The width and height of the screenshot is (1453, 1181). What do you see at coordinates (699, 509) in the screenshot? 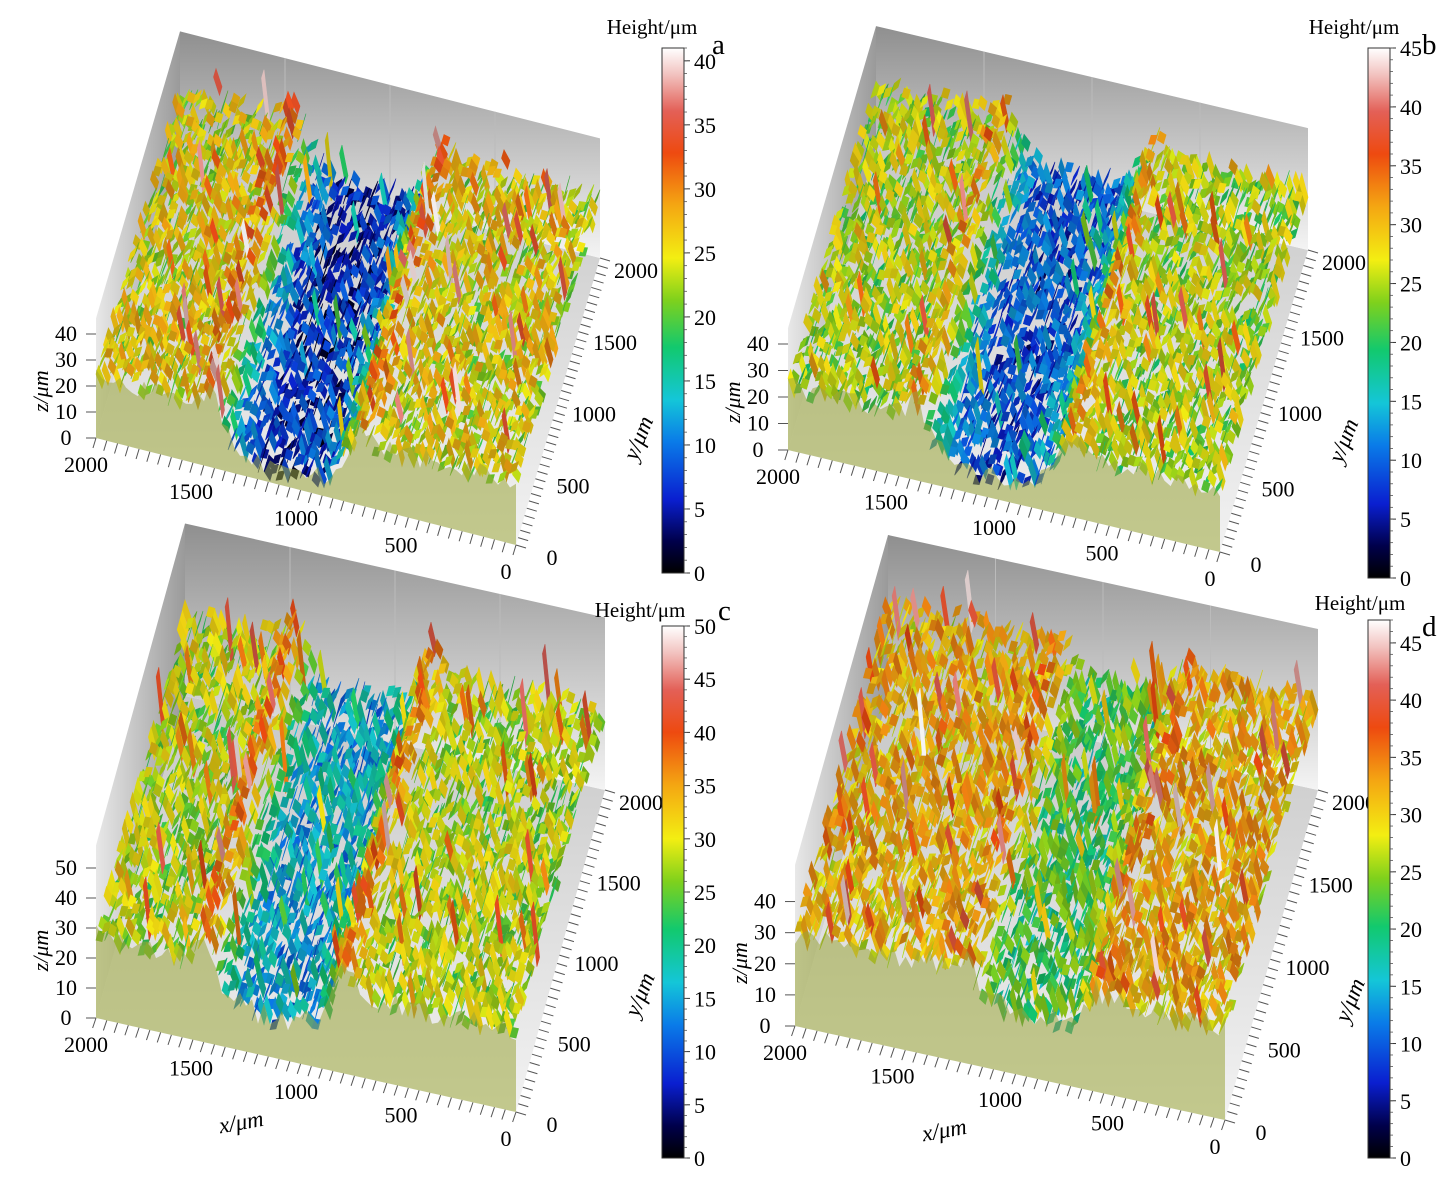
I see `colorbar-tick-label: 5` at bounding box center [699, 509].